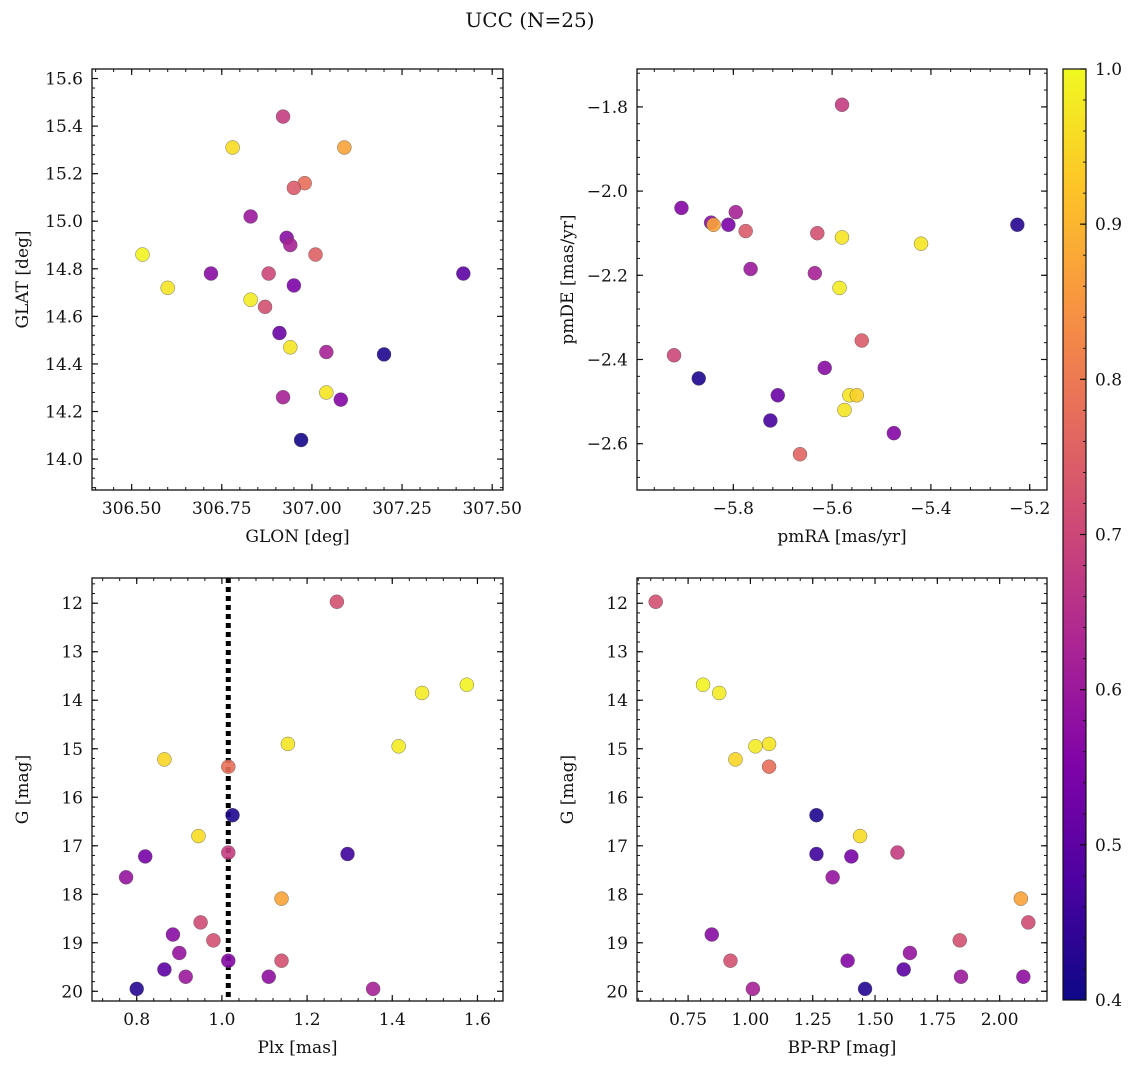 The image size is (1135, 1068). I want to click on x-axis-label: BP-RP [mag], so click(842, 1048).